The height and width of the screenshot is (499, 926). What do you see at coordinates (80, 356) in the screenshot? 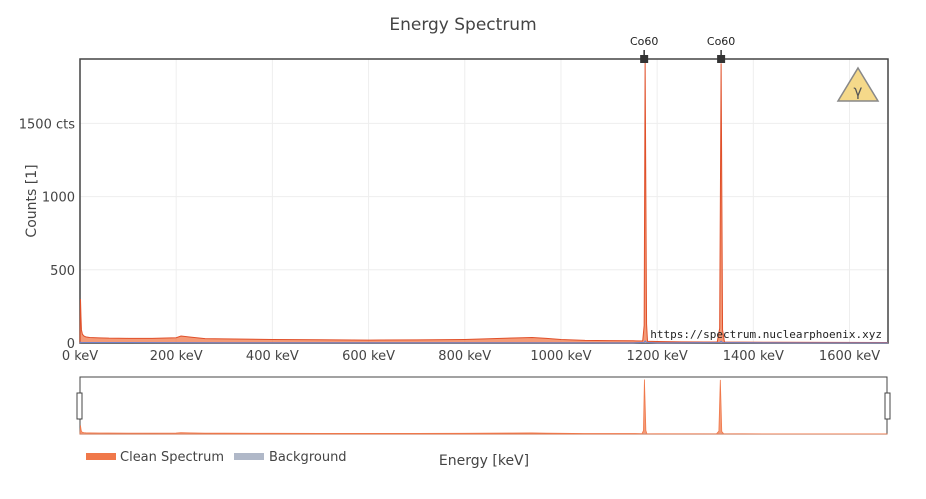
I see `x-tick-label: 0 keV` at bounding box center [80, 356].